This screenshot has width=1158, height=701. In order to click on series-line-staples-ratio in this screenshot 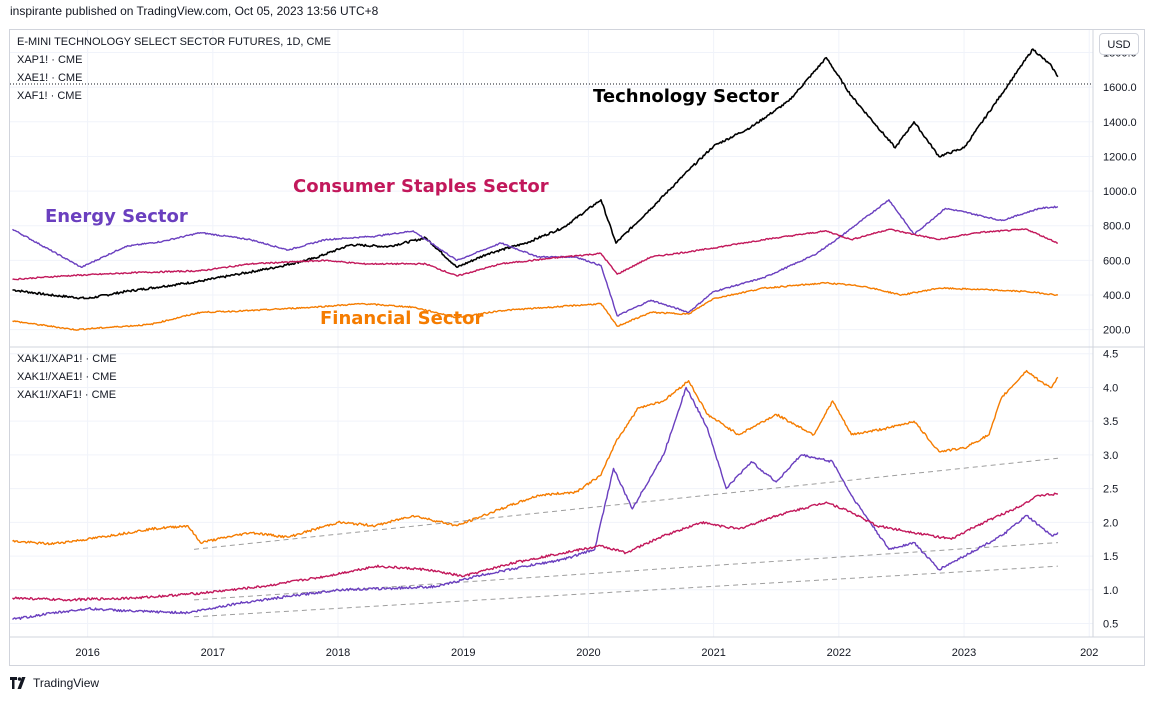, I will do `click(535, 547)`.